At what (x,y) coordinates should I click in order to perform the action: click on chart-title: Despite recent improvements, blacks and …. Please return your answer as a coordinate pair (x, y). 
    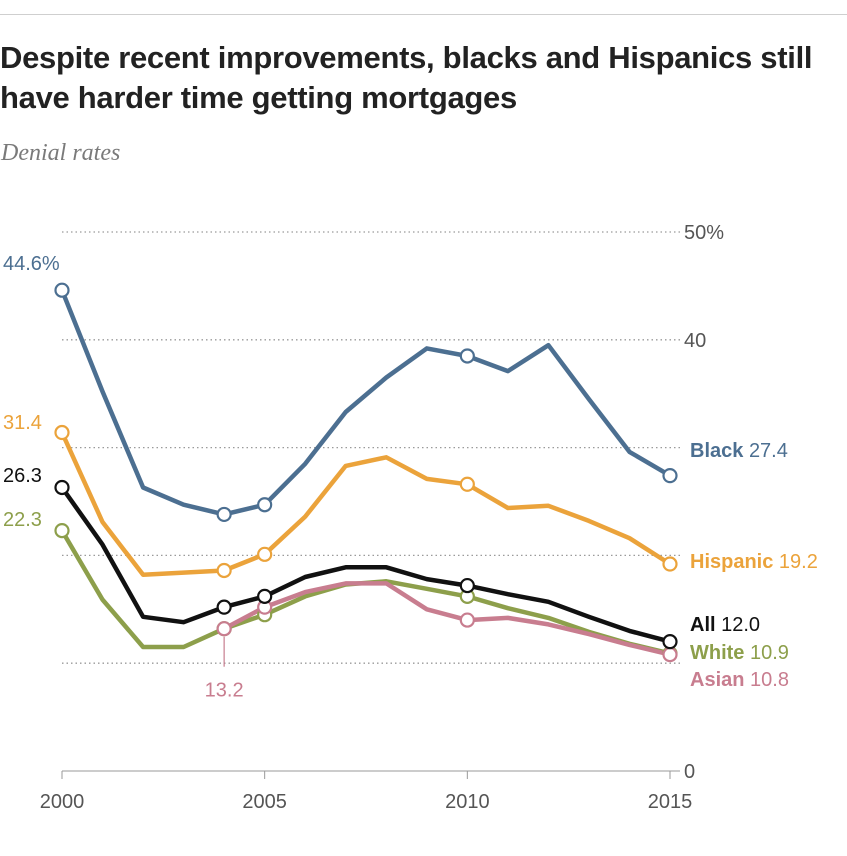
    Looking at the image, I should click on (406, 77).